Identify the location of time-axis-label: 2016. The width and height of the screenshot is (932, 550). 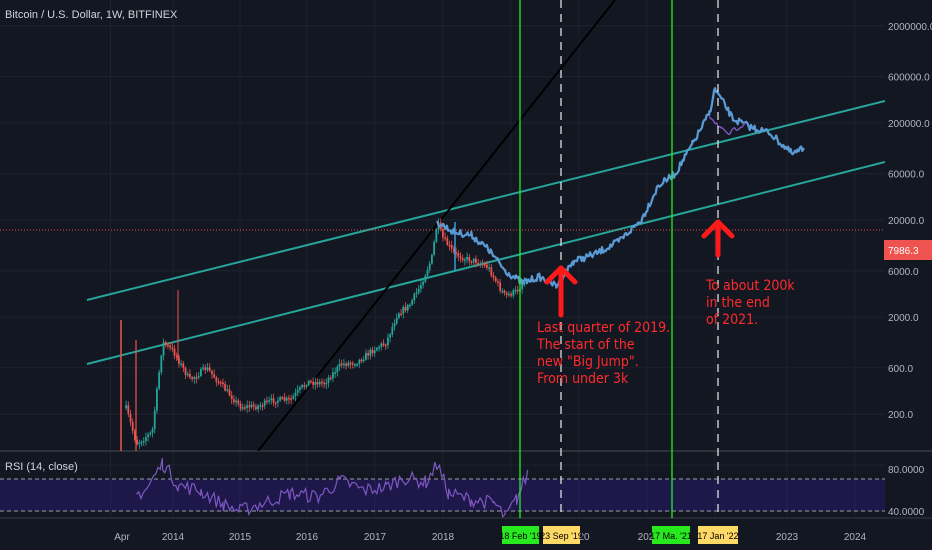
(307, 537).